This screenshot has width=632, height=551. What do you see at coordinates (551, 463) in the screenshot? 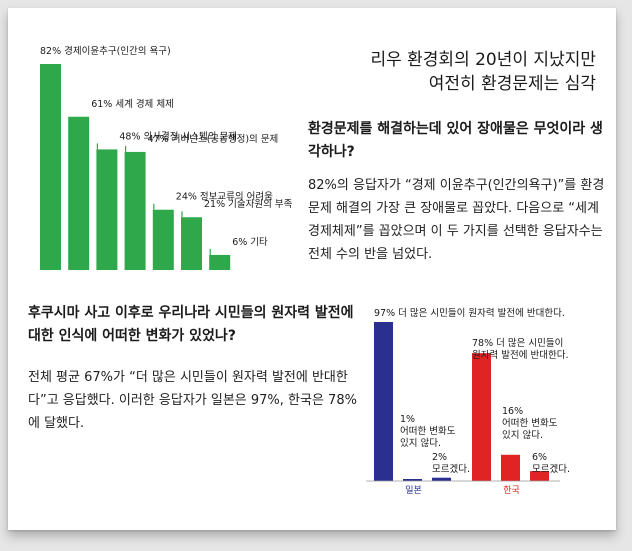
I see `nuclear-label-korea-unknown: 6% 모르겠다.` at bounding box center [551, 463].